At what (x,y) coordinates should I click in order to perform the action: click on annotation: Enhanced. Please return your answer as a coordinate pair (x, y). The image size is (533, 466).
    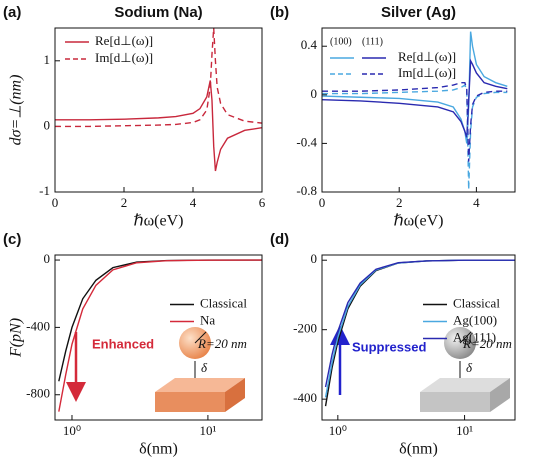
    Looking at the image, I should click on (123, 343).